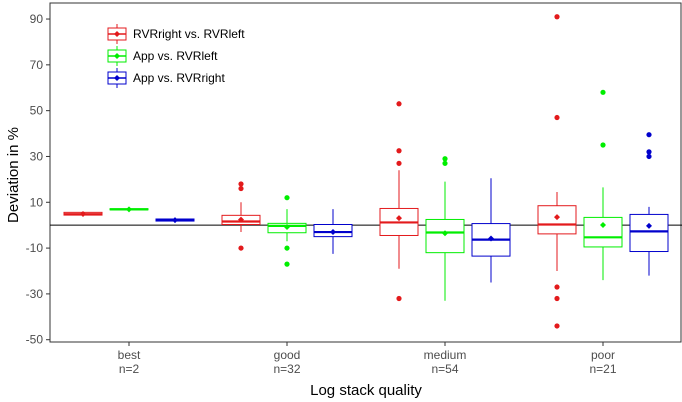 This screenshot has height=402, width=682. I want to click on y-tick-label: 50, so click(37, 111).